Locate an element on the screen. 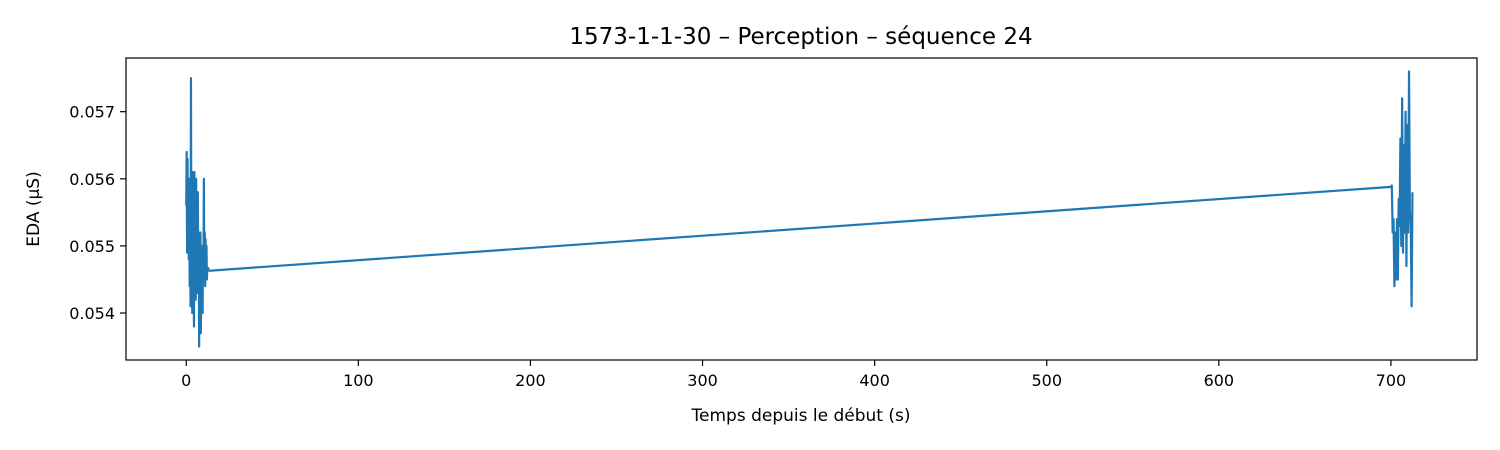 The height and width of the screenshot is (450, 1500). x-tick-label: 100 is located at coordinates (358, 380).